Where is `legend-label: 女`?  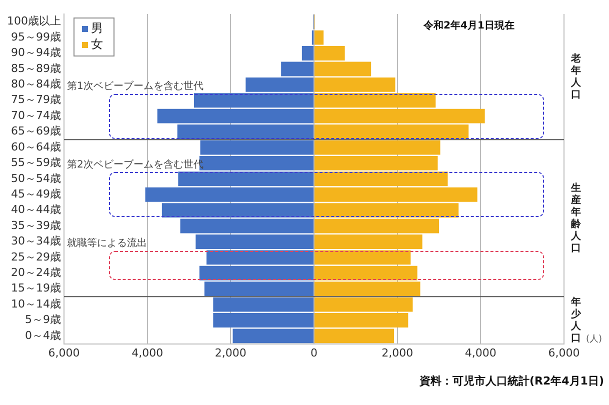 legend-label: 女 is located at coordinates (96, 44).